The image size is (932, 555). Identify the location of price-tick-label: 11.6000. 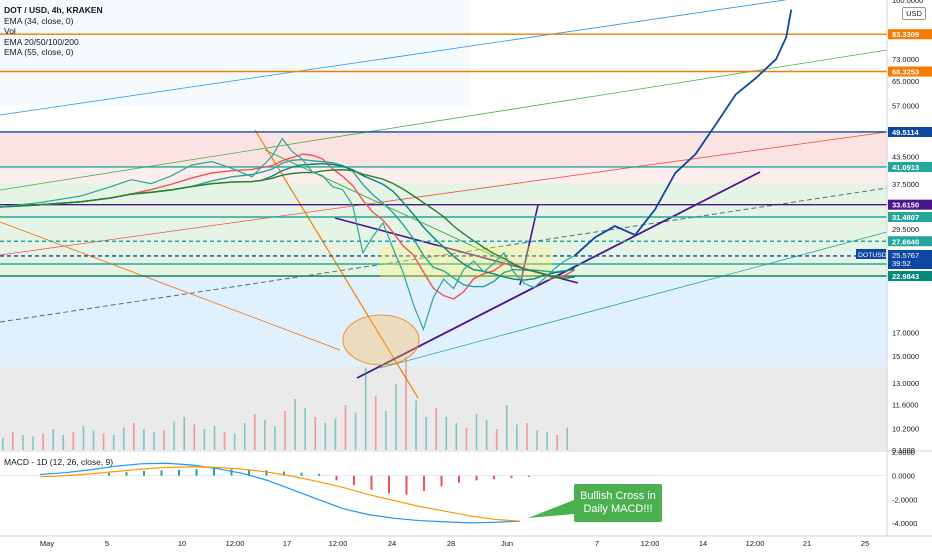
(905, 404).